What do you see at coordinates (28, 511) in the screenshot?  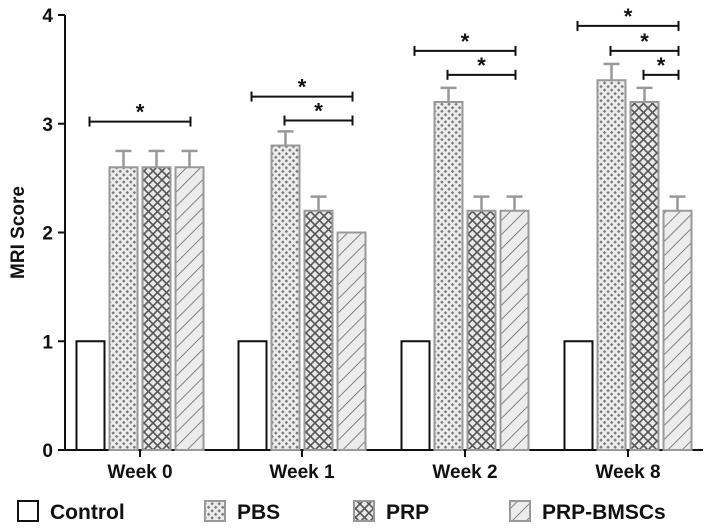 I see `legend-swatch-control` at bounding box center [28, 511].